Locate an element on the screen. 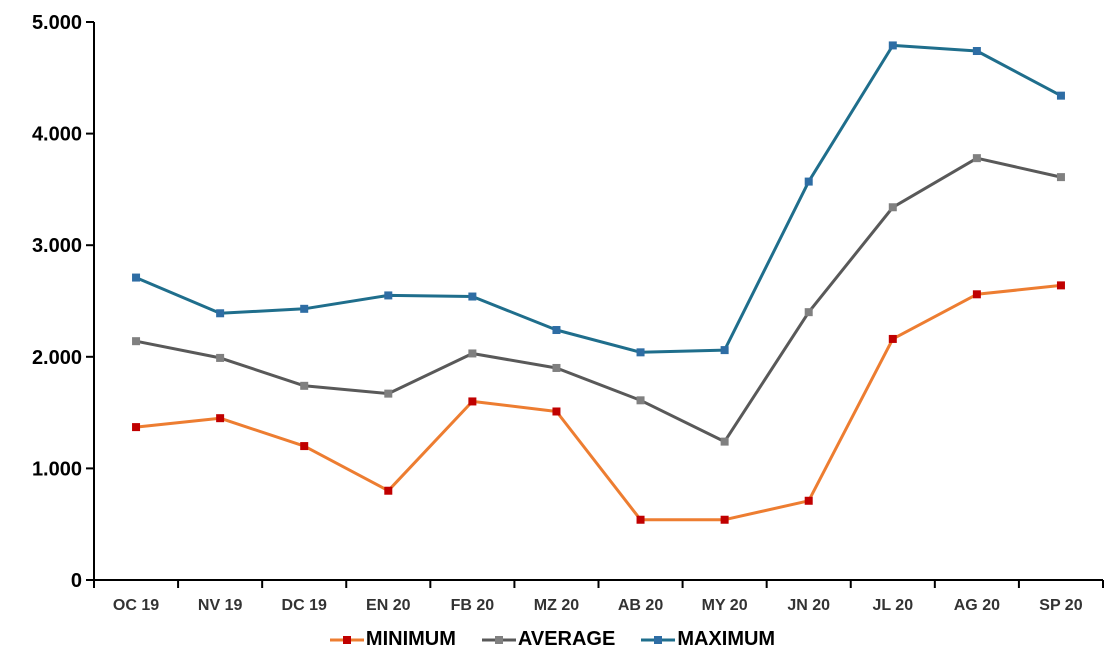 The height and width of the screenshot is (656, 1105). x-tick-label: JL 20 is located at coordinates (892, 605).